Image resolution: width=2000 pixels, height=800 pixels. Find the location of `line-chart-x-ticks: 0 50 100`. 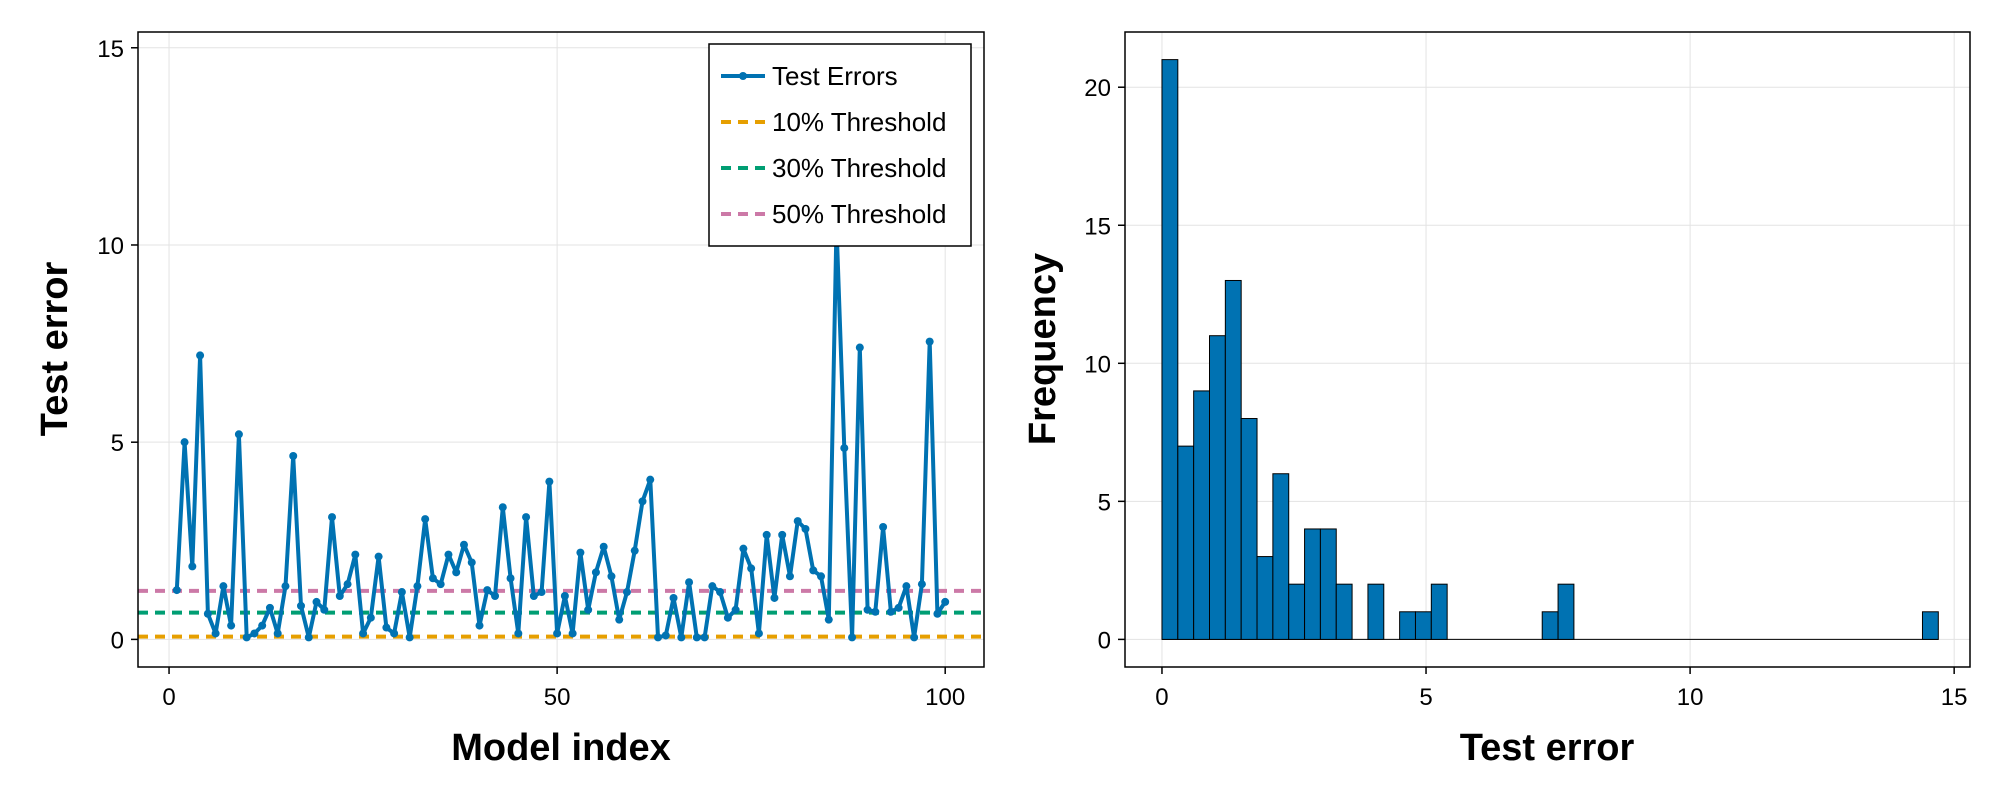

line-chart-x-ticks: 0 50 100 is located at coordinates (563, 689).